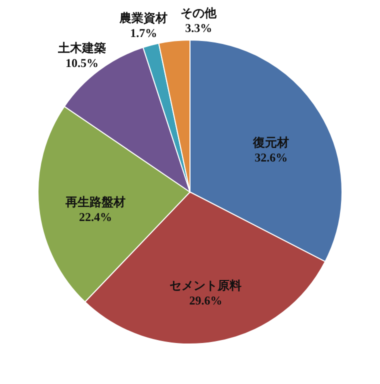 This screenshot has width=380, height=384. Describe the element at coordinates (95, 217) in the screenshot. I see `data-label: 22.4%` at that location.